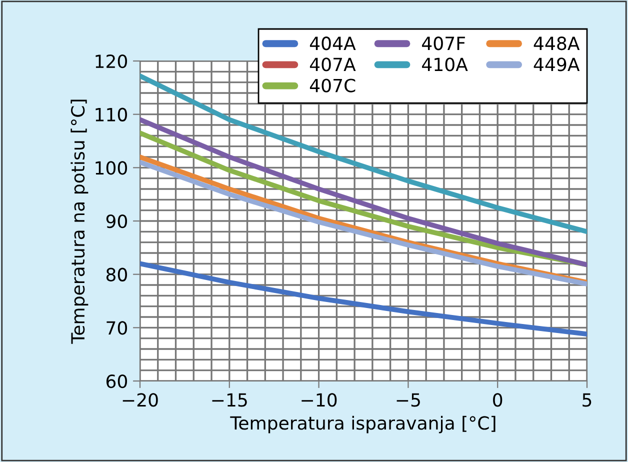  What do you see at coordinates (408, 400) in the screenshot?
I see `x-tick-label: −5` at bounding box center [408, 400].